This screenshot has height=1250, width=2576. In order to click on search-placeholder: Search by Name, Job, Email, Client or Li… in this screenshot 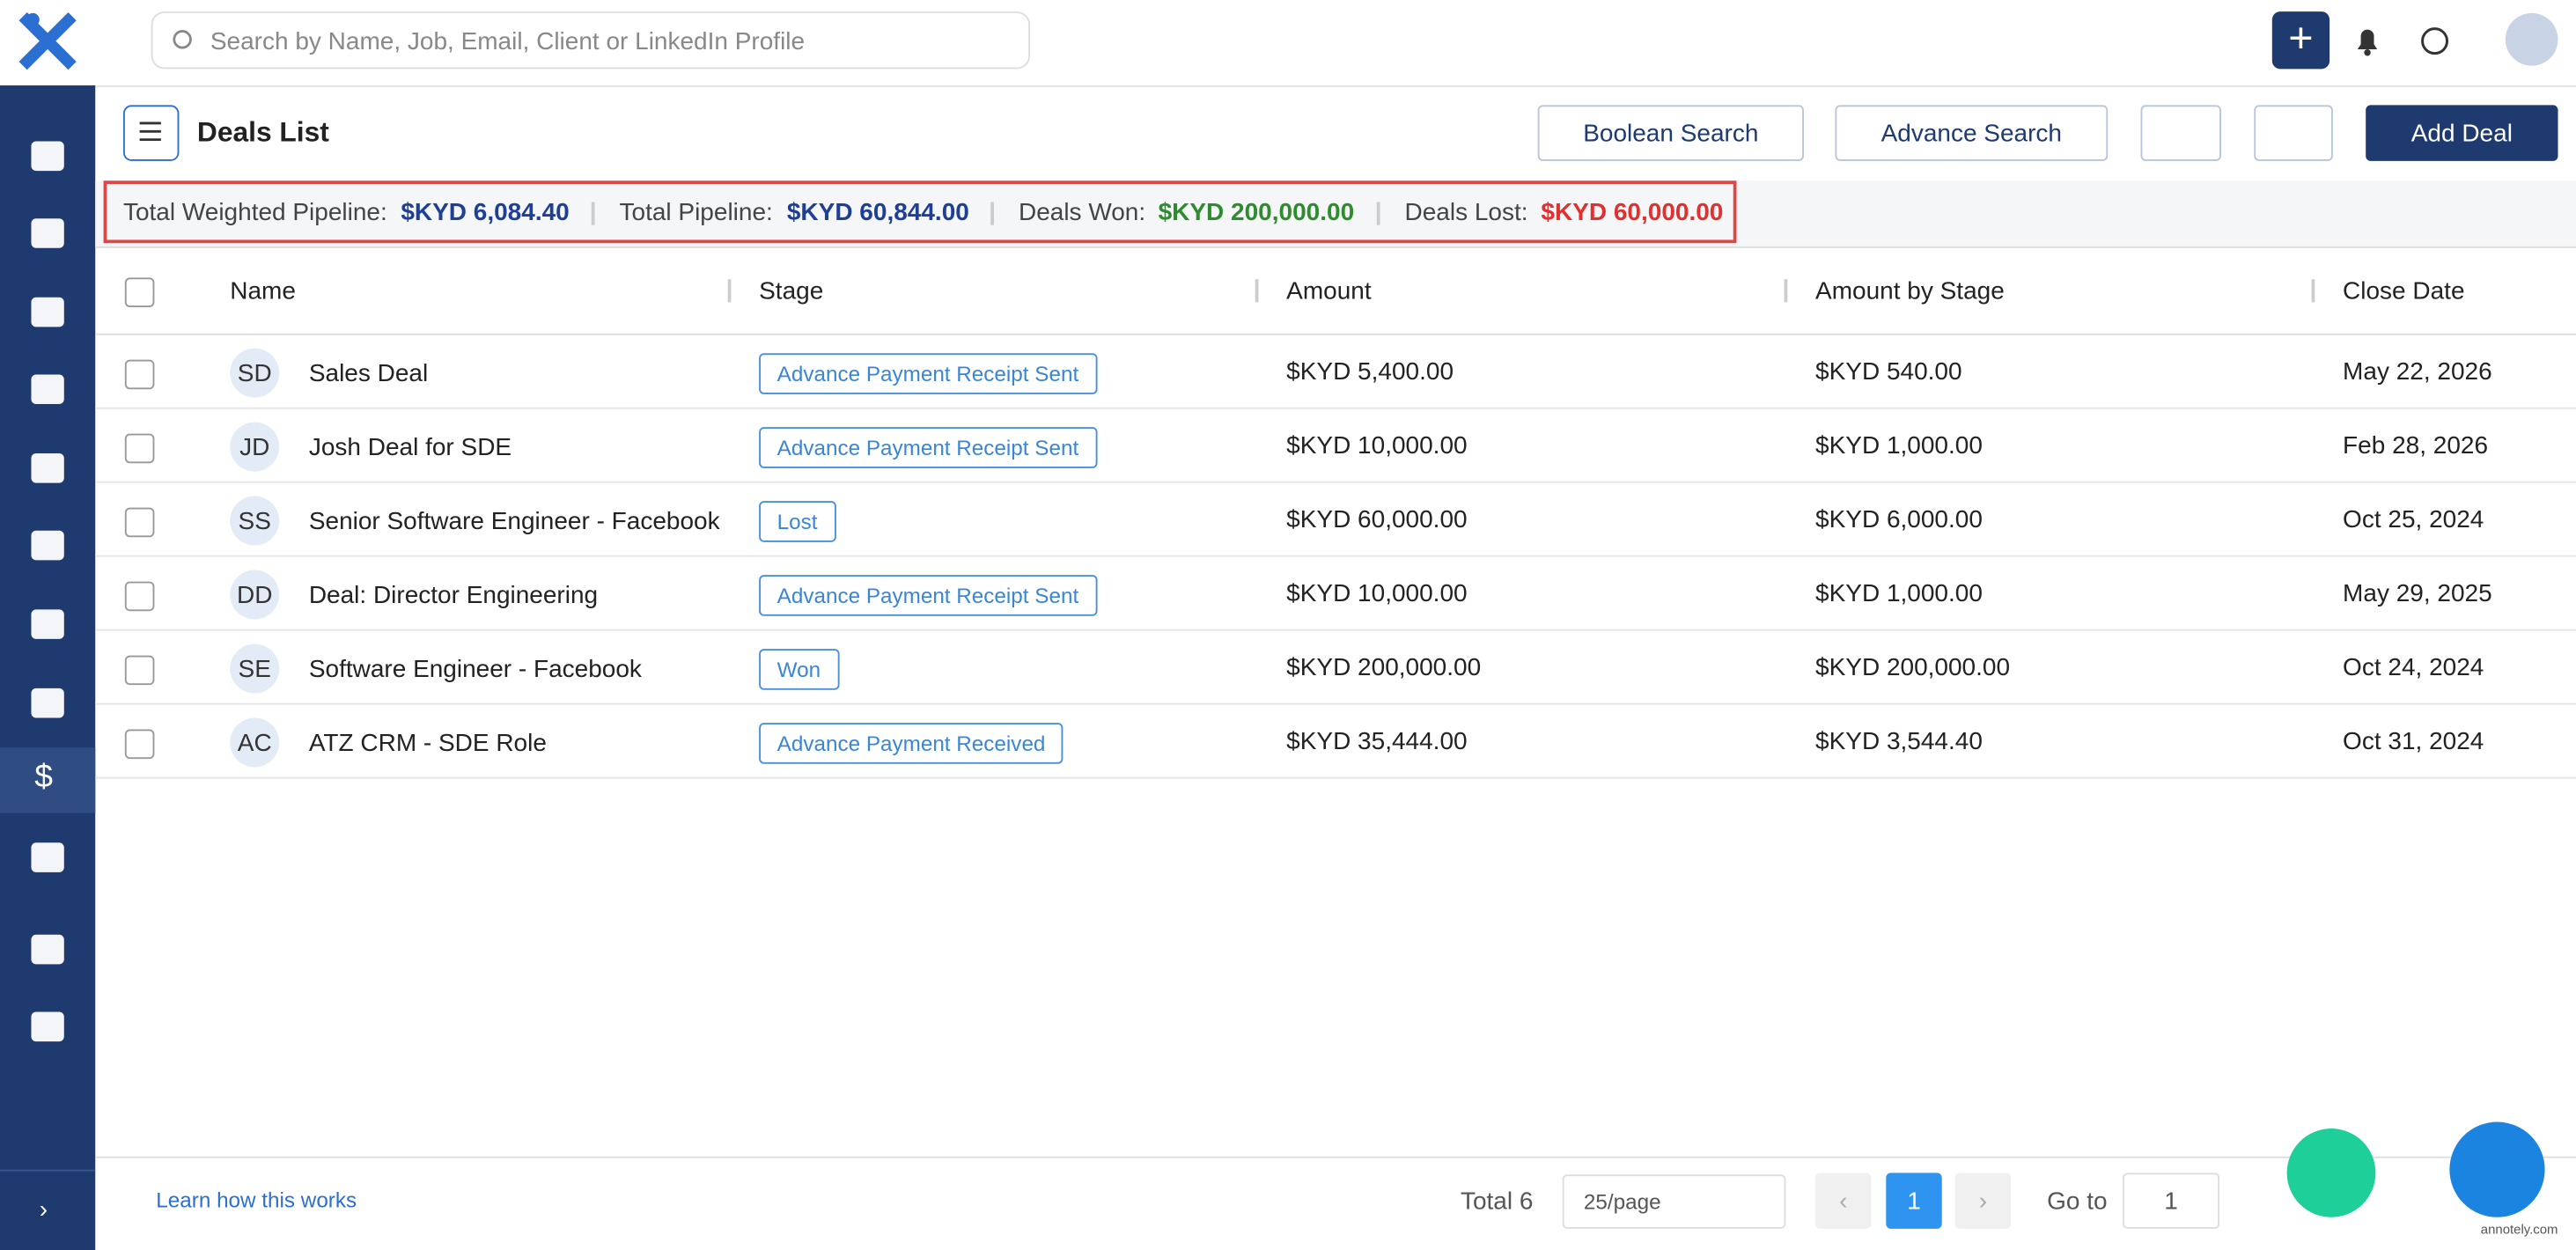, I will do `click(508, 41)`.